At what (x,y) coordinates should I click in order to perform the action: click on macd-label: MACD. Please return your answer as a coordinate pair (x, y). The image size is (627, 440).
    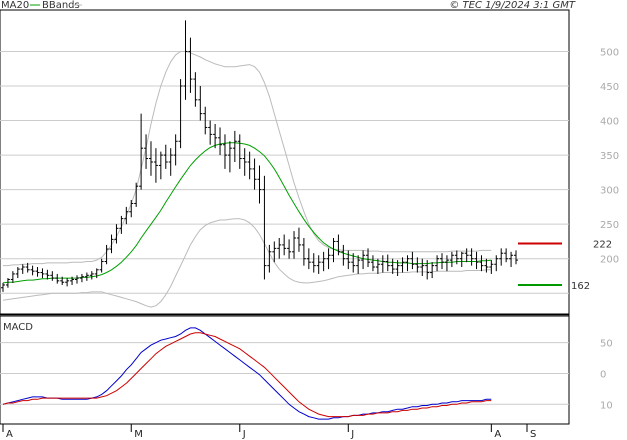
    Looking at the image, I should click on (18, 327).